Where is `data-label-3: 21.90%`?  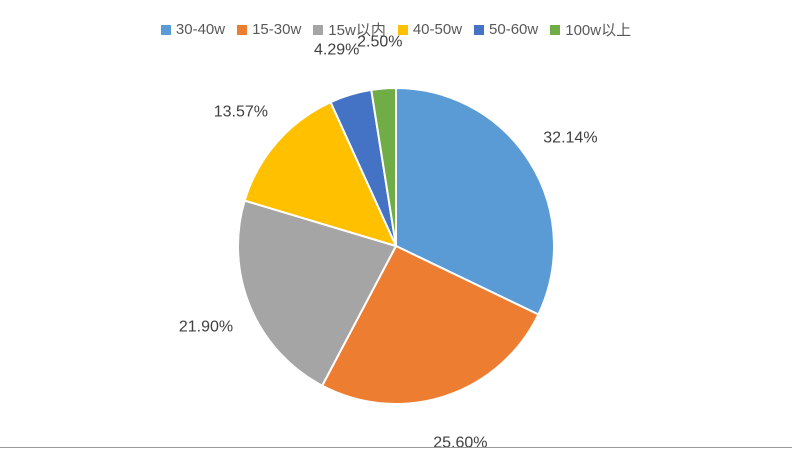 data-label-3: 21.90% is located at coordinates (206, 327).